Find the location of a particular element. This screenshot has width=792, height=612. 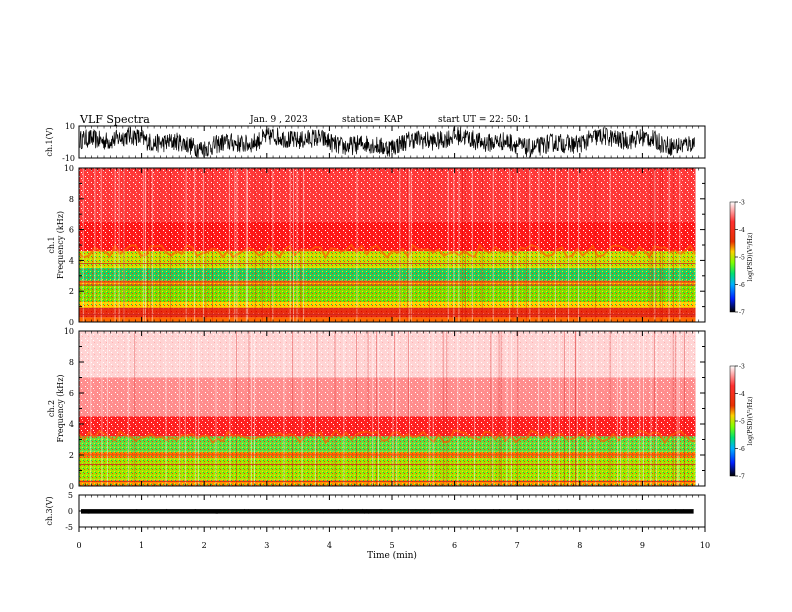

start-time-label: start UT = 22: 50: 1 is located at coordinates (484, 120).